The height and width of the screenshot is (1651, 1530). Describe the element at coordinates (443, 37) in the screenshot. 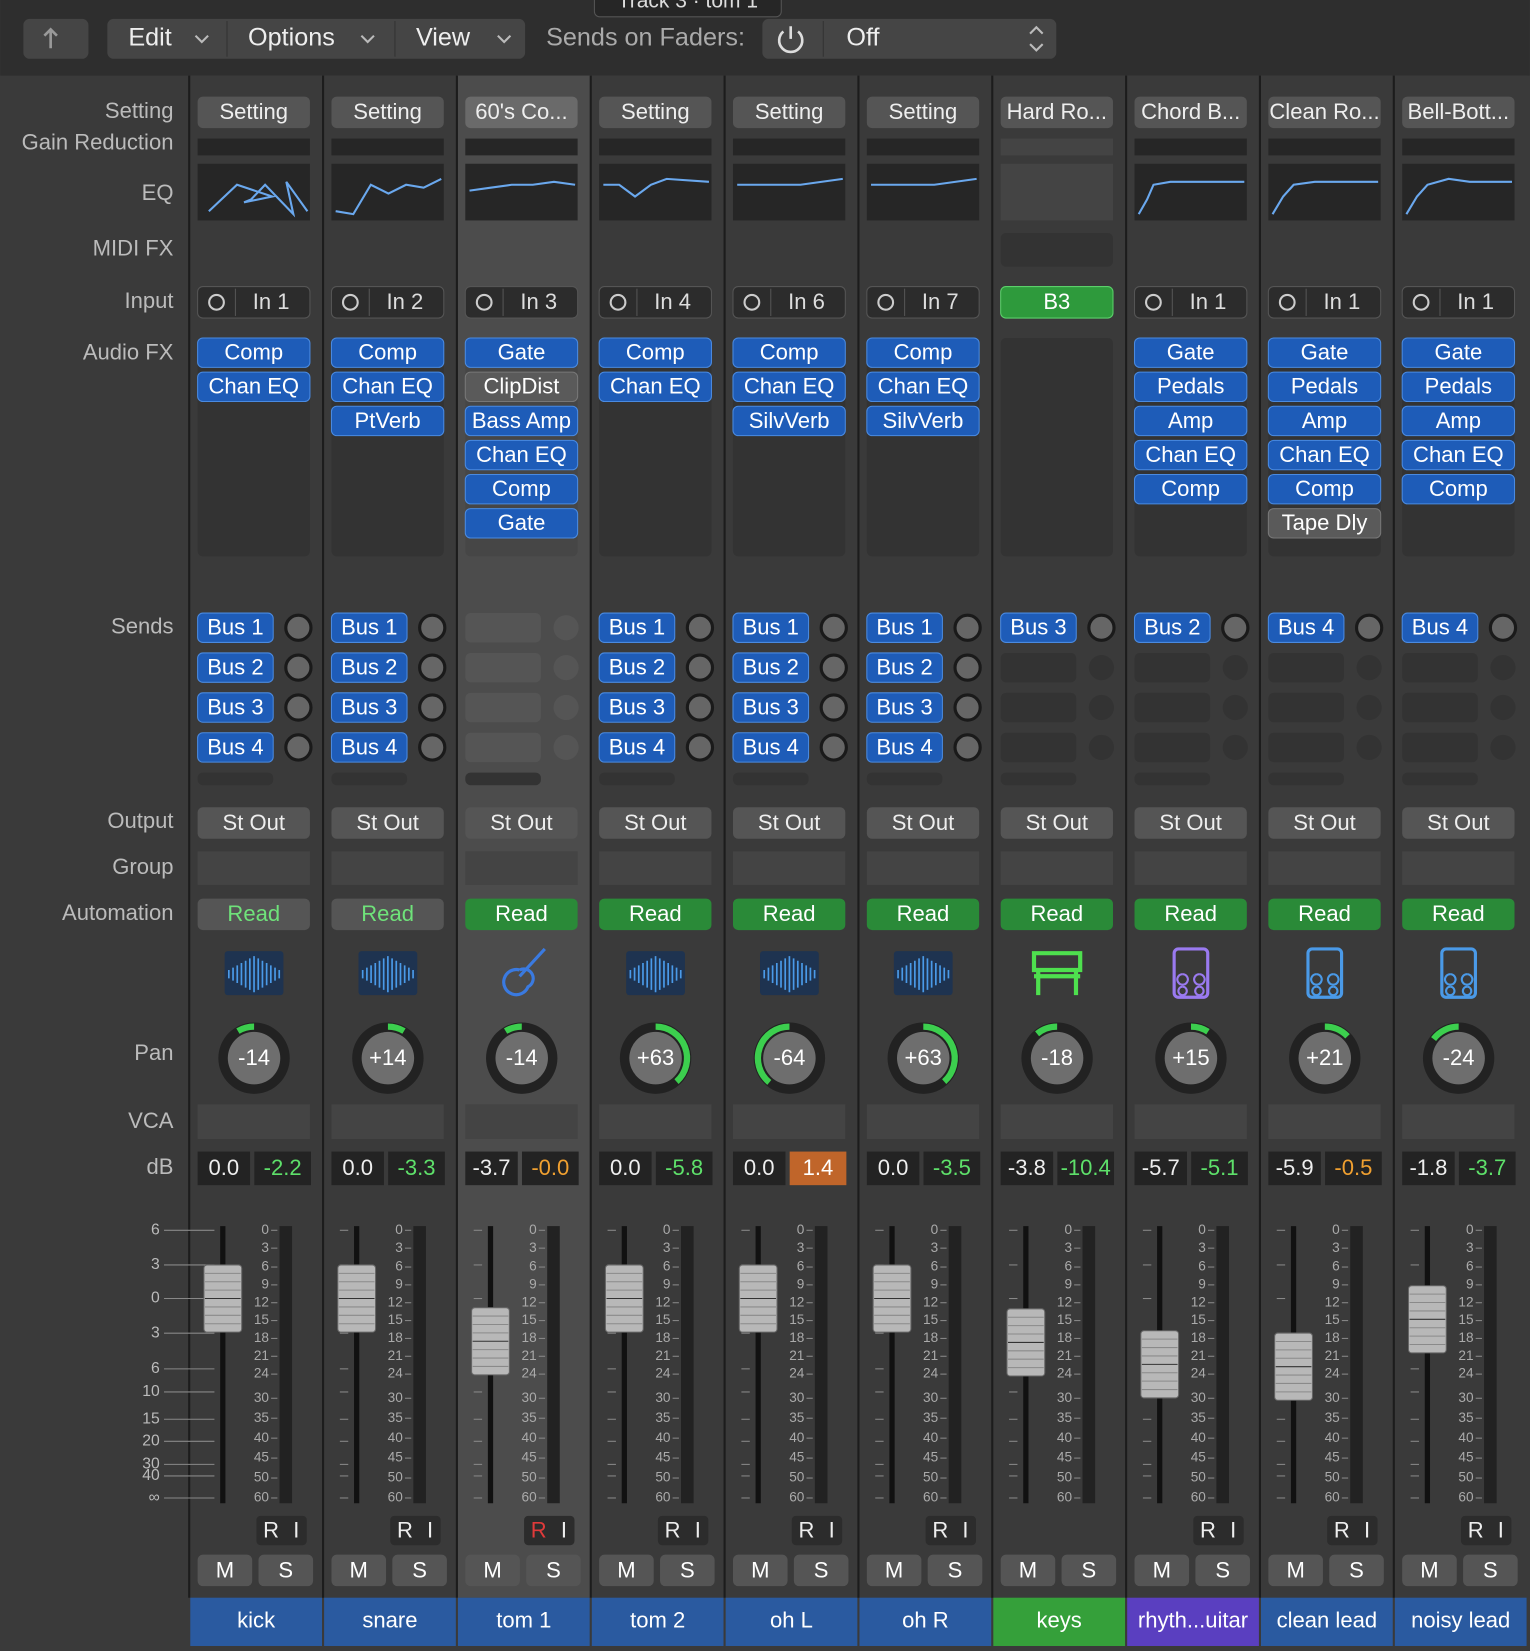

I see `menu: View` at that location.